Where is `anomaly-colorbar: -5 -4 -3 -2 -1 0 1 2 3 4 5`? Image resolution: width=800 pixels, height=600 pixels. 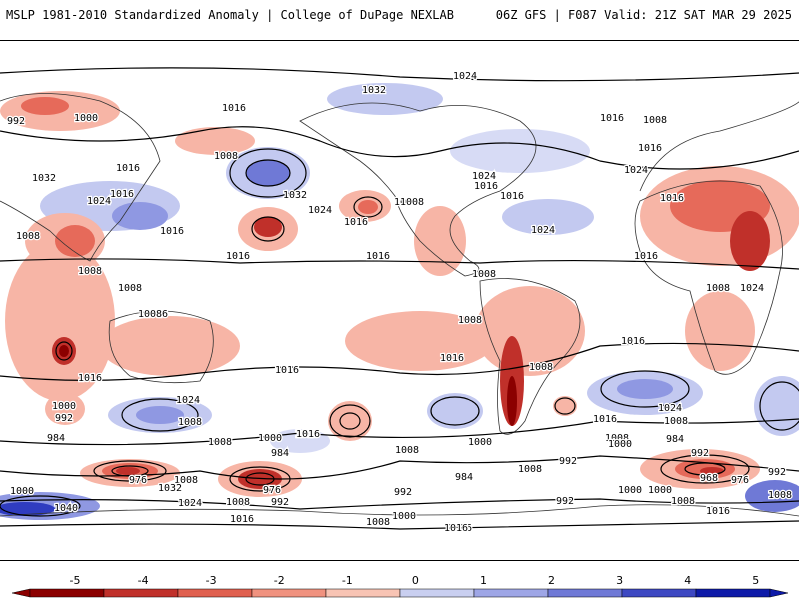 anomaly-colorbar: -5 -4 -3 -2 -1 0 1 2 3 4 5 is located at coordinates (400, 580).